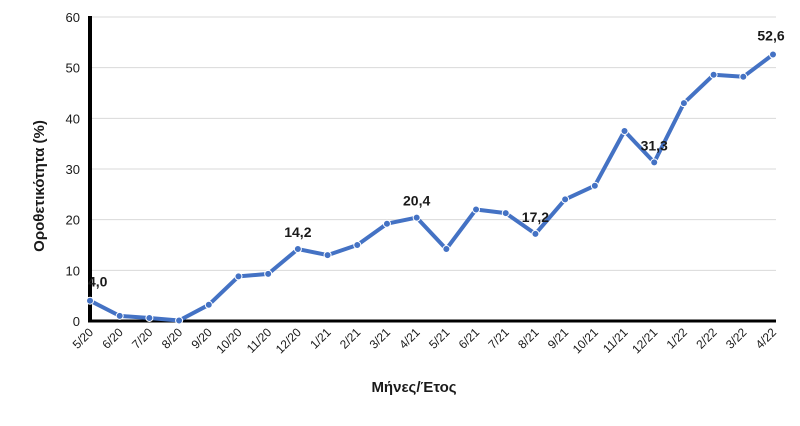 The image size is (800, 426). I want to click on x-tick-label: 2/22, so click(706, 338).